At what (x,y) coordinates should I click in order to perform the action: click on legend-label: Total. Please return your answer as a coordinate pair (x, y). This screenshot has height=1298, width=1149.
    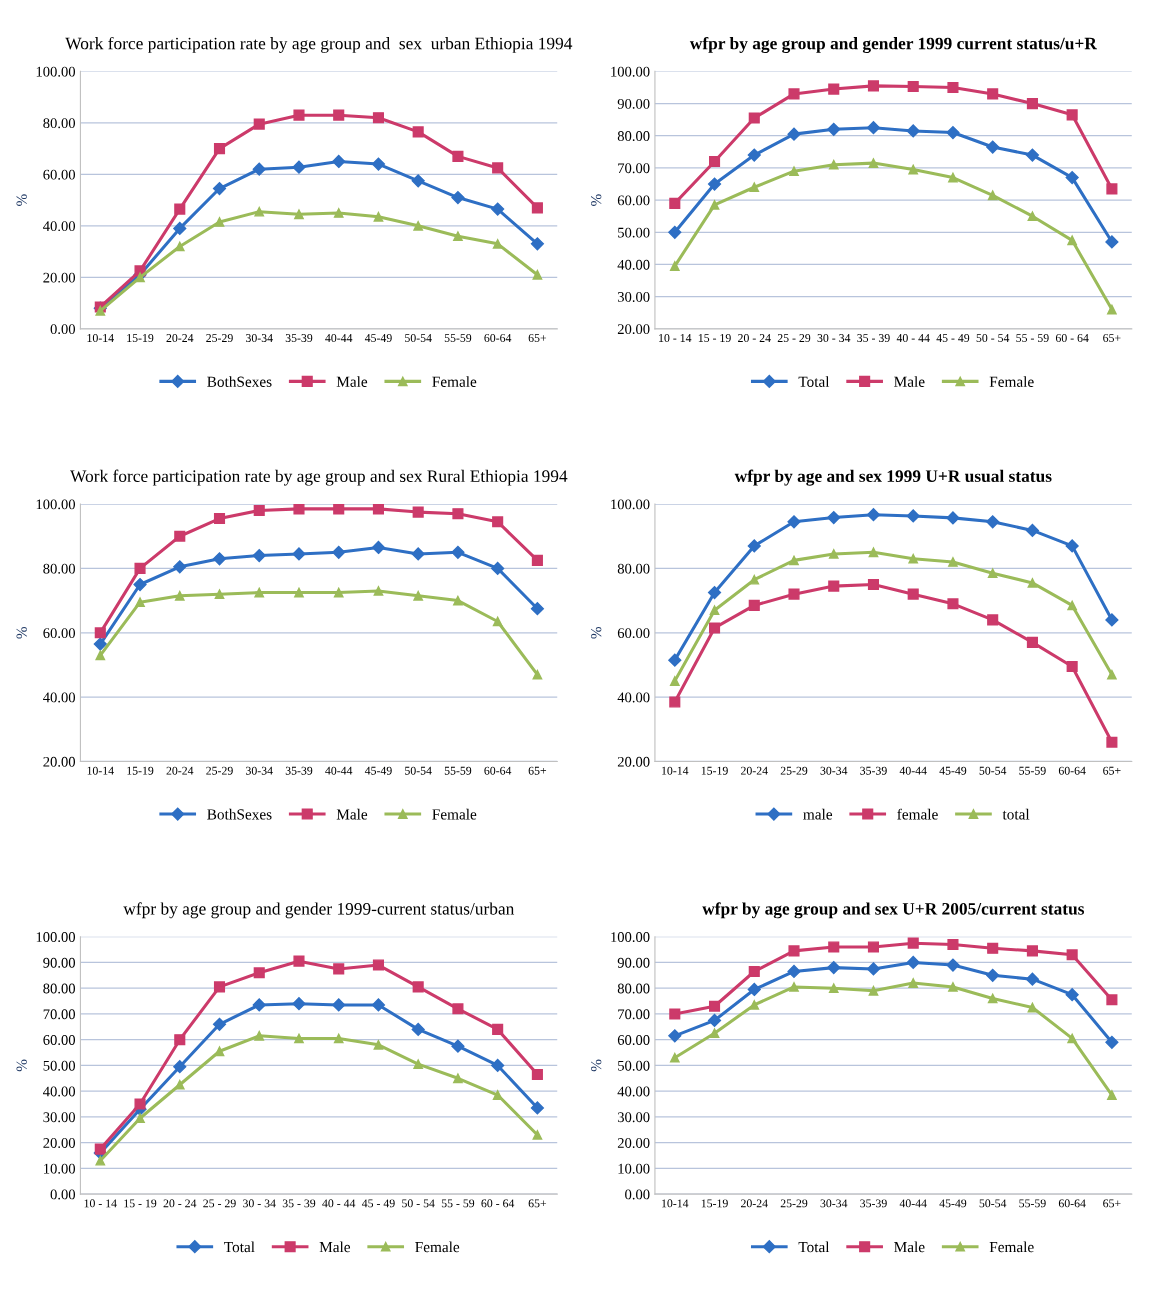
    Looking at the image, I should click on (239, 1247).